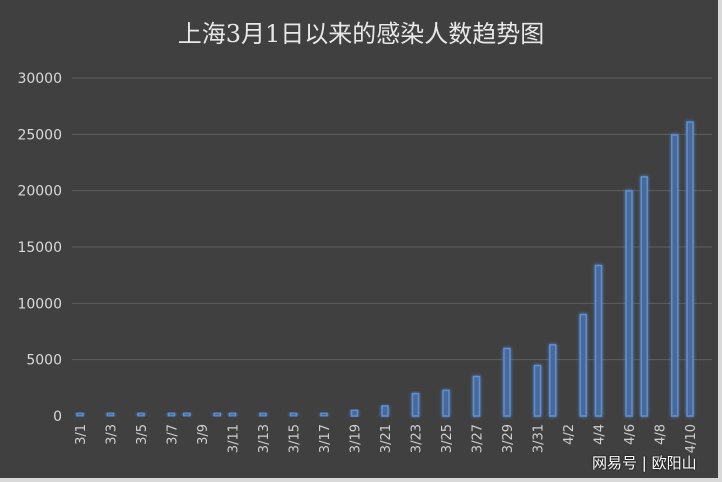 The width and height of the screenshot is (722, 482). Describe the element at coordinates (447, 438) in the screenshot. I see `x-tick-label: 3/25` at that location.